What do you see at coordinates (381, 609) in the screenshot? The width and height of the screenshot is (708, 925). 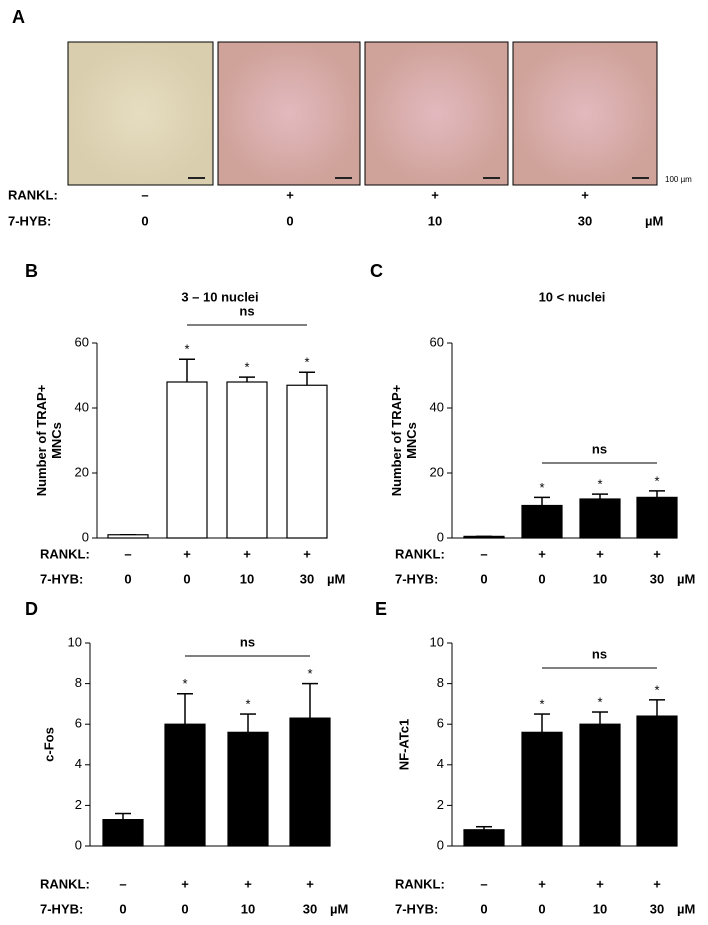 I see `panel-label: E` at bounding box center [381, 609].